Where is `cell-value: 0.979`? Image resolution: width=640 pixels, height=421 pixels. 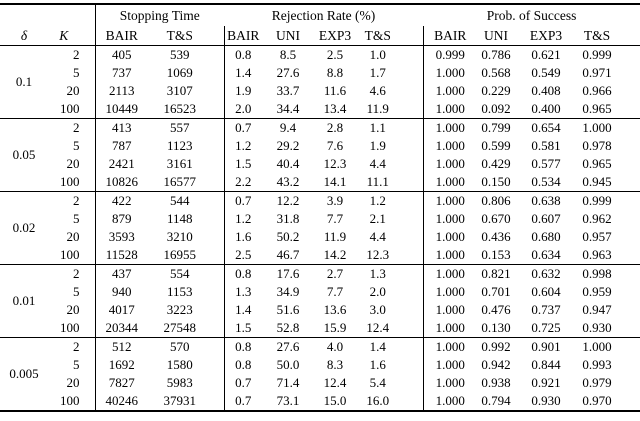 cell-value: 0.979 is located at coordinates (597, 382).